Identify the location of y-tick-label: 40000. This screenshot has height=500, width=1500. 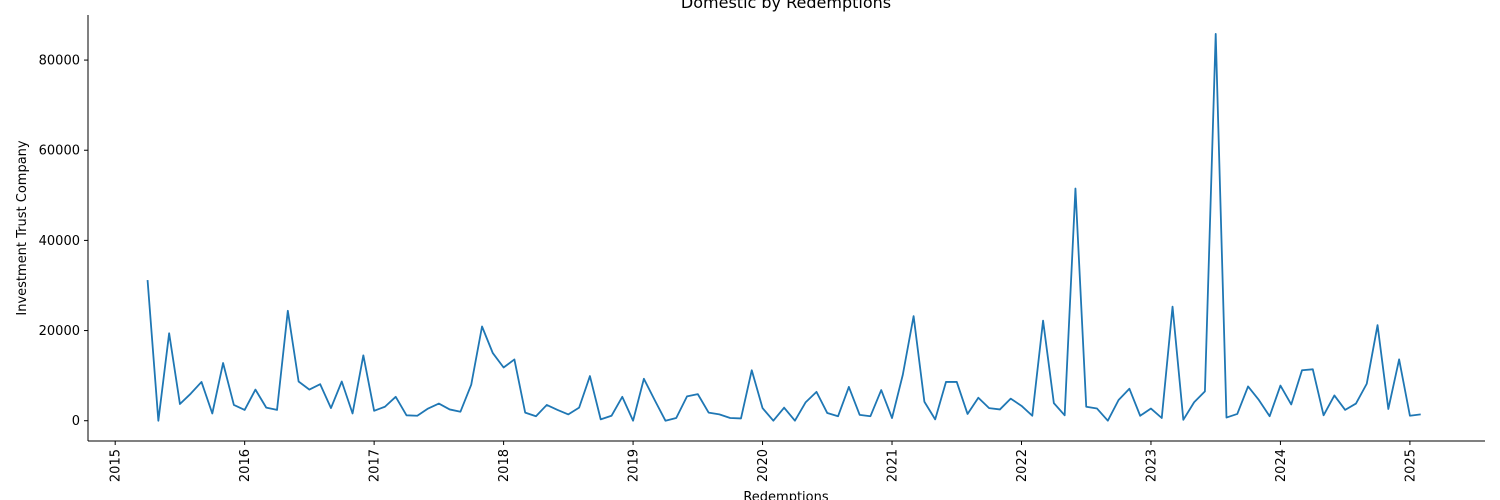
(59, 241).